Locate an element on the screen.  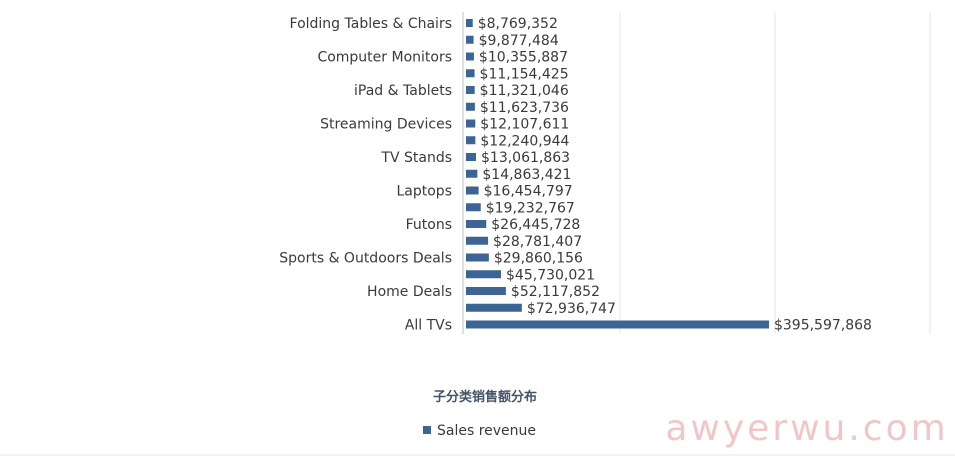
category-label-0: Folding Tables & Chairs is located at coordinates (371, 24).